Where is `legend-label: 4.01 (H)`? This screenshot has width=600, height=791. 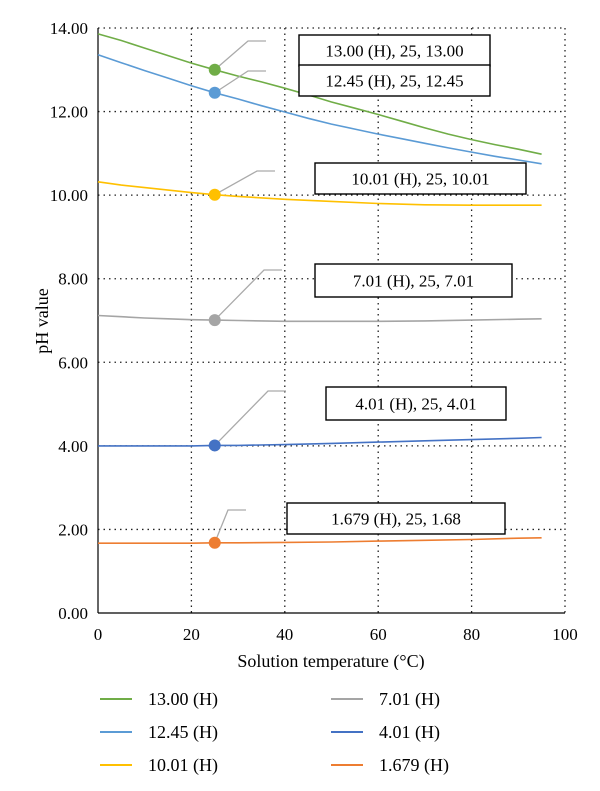
legend-label: 4.01 (H) is located at coordinates (409, 731).